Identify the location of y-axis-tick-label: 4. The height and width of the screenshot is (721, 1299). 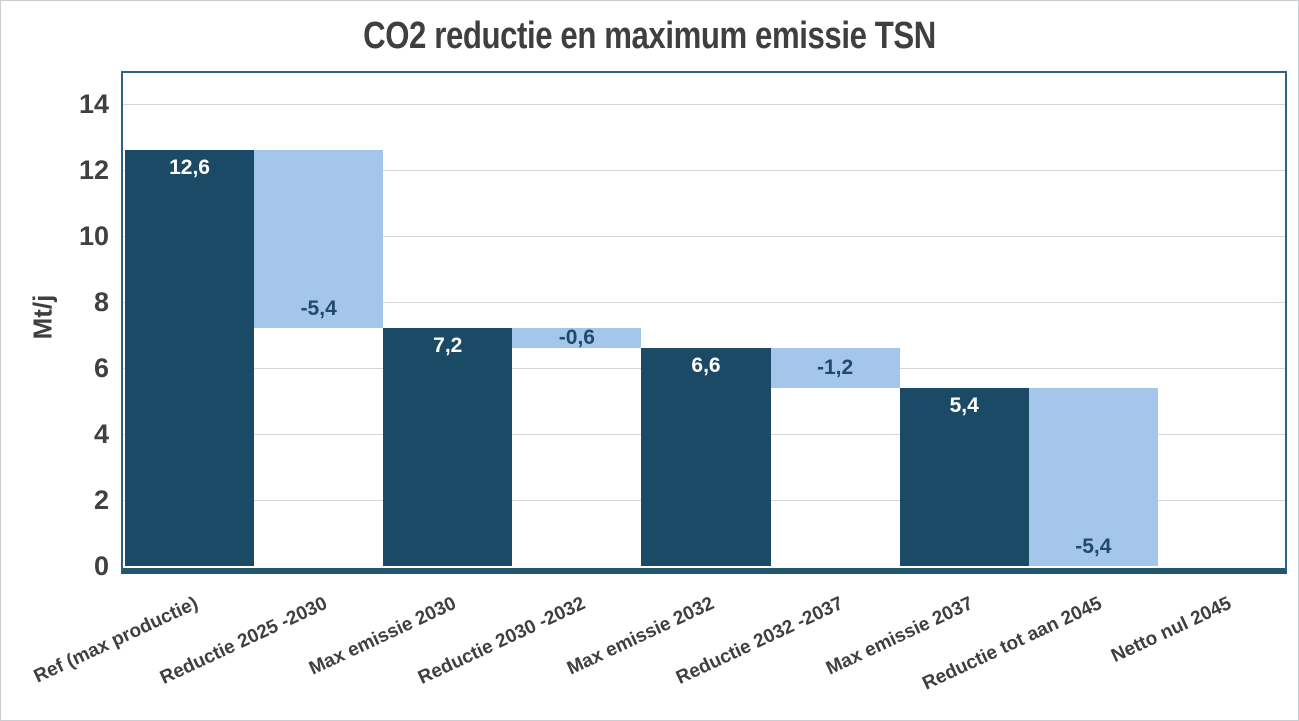
(101, 434).